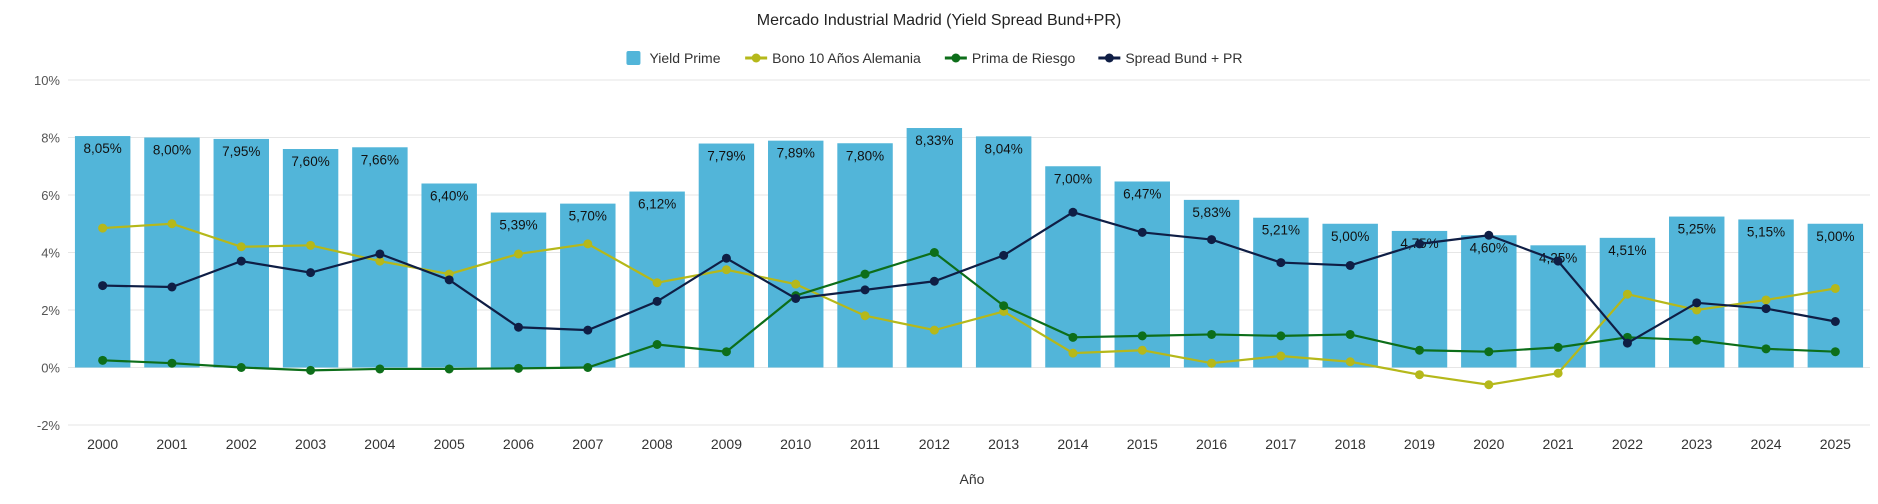  What do you see at coordinates (50, 368) in the screenshot?
I see `y-tick-label: 0%` at bounding box center [50, 368].